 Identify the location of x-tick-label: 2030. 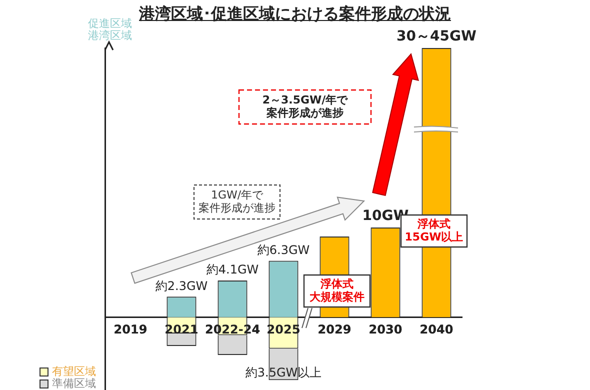
(385, 329).